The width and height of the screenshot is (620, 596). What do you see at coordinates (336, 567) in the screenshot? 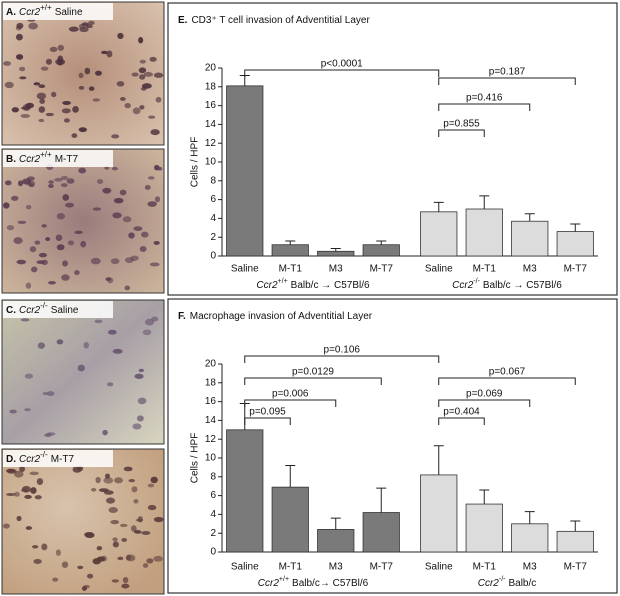
I see `x-tick-label: M3` at bounding box center [336, 567].